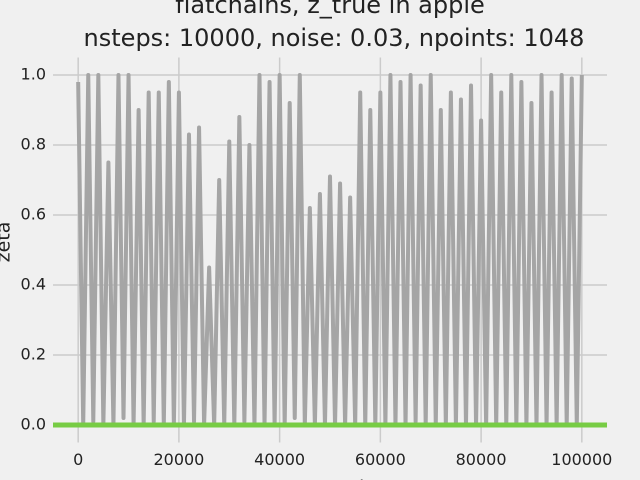  I want to click on x-tick-label: 0, so click(78, 459).